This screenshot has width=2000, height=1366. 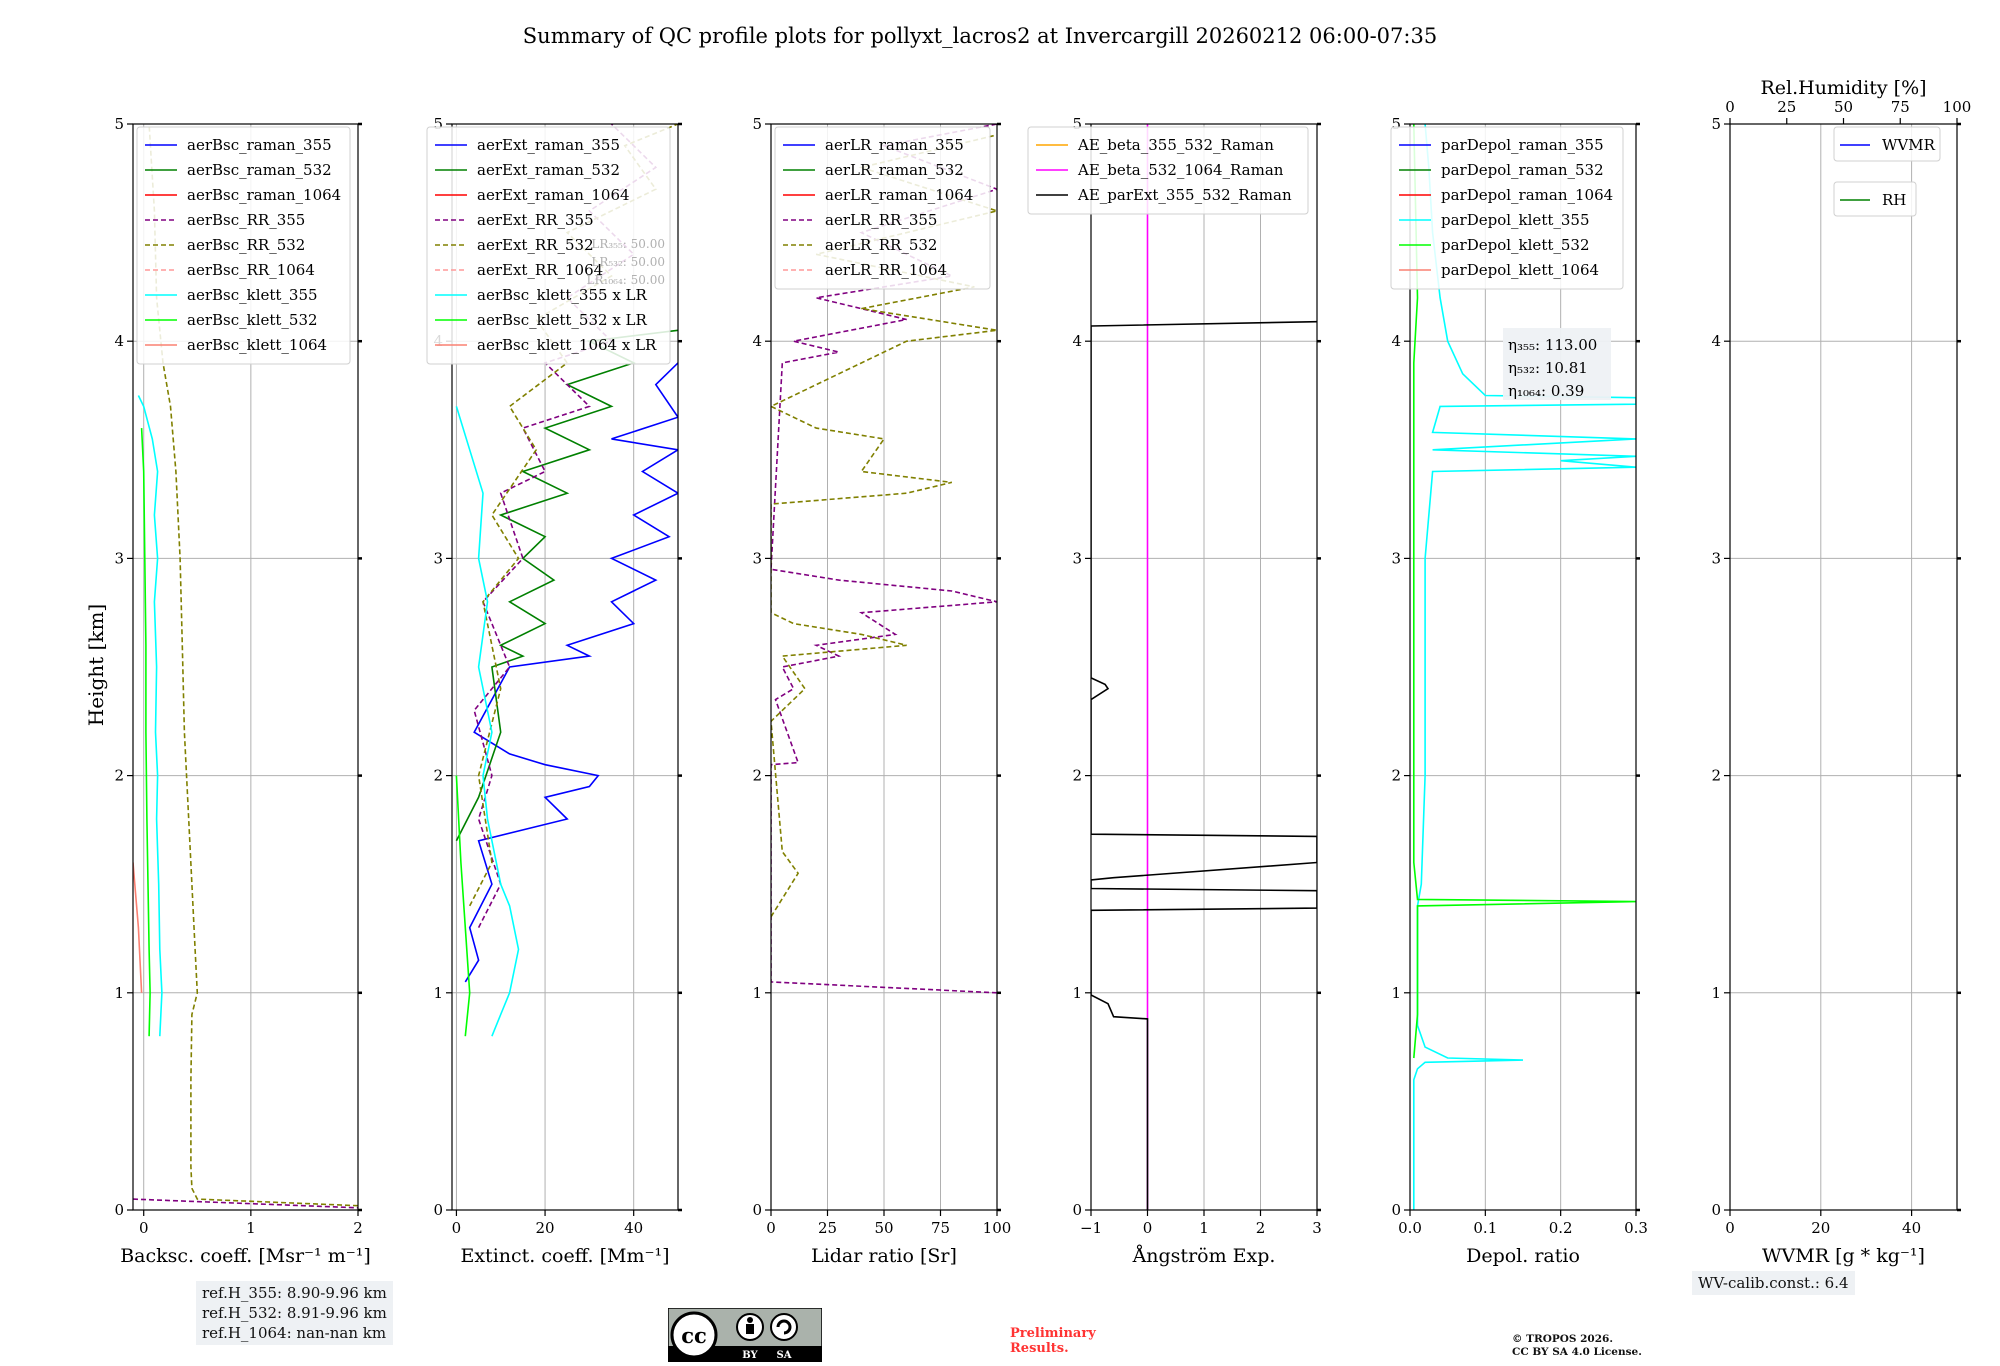 What do you see at coordinates (894, 170) in the screenshot?
I see `legend-label: aerLR_raman_532` at bounding box center [894, 170].